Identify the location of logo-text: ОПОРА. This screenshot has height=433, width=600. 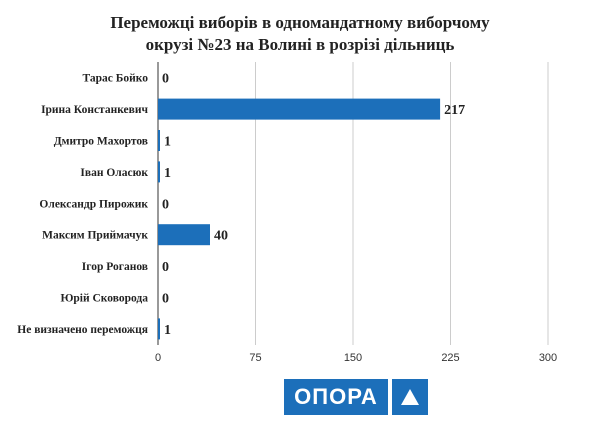
(336, 396).